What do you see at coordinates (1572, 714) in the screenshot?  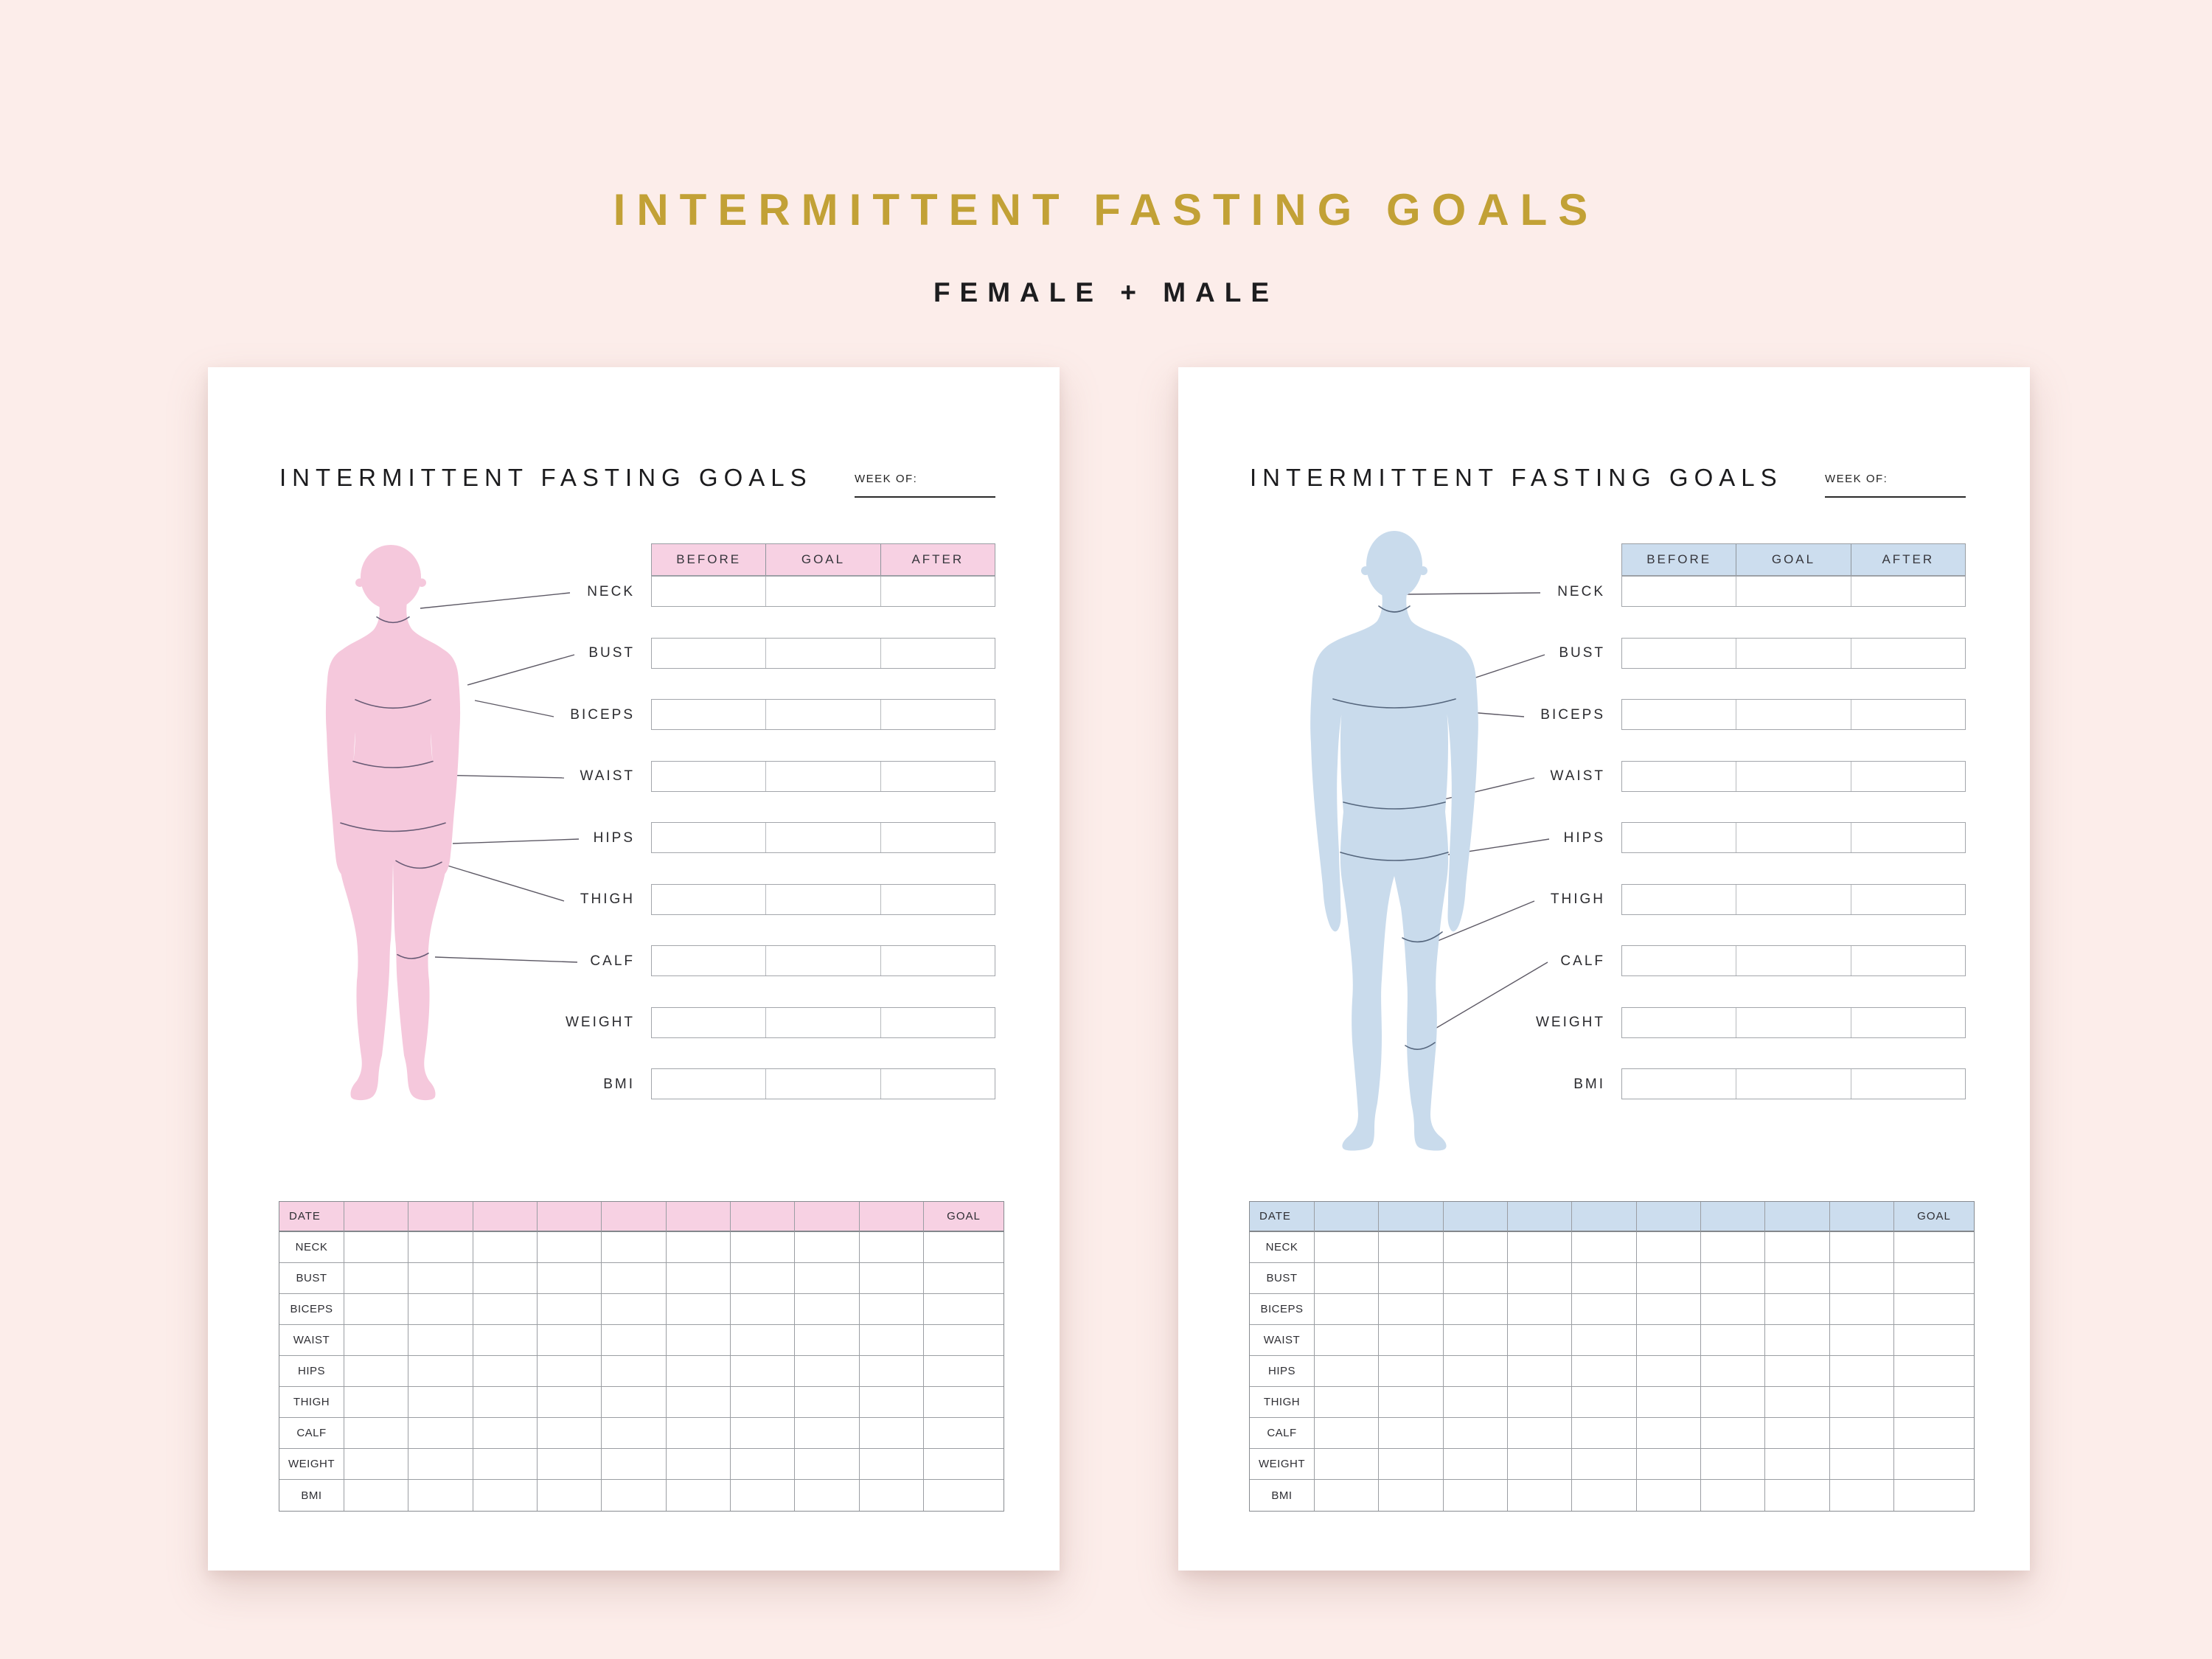 I see `figure-label-biceps: BICEPS` at bounding box center [1572, 714].